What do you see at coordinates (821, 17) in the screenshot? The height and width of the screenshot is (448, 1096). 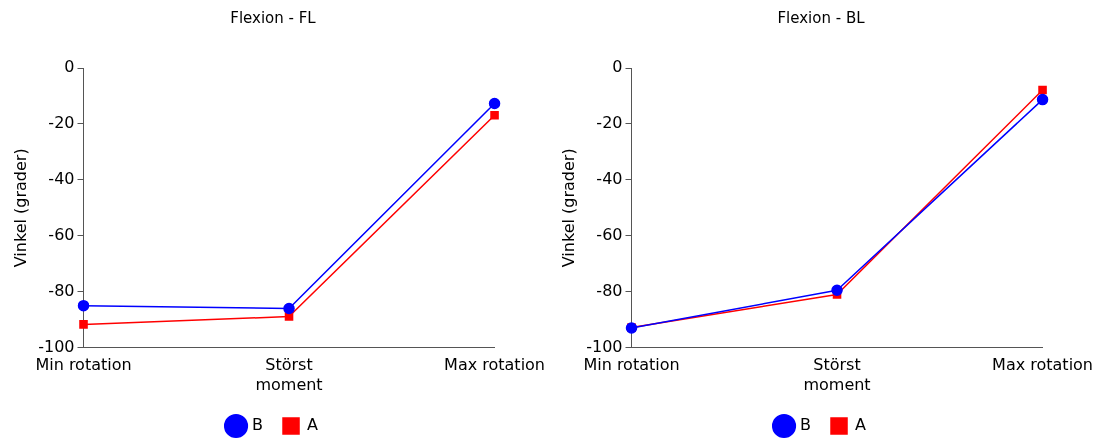 I see `chart-title: Flexion - BL` at bounding box center [821, 17].